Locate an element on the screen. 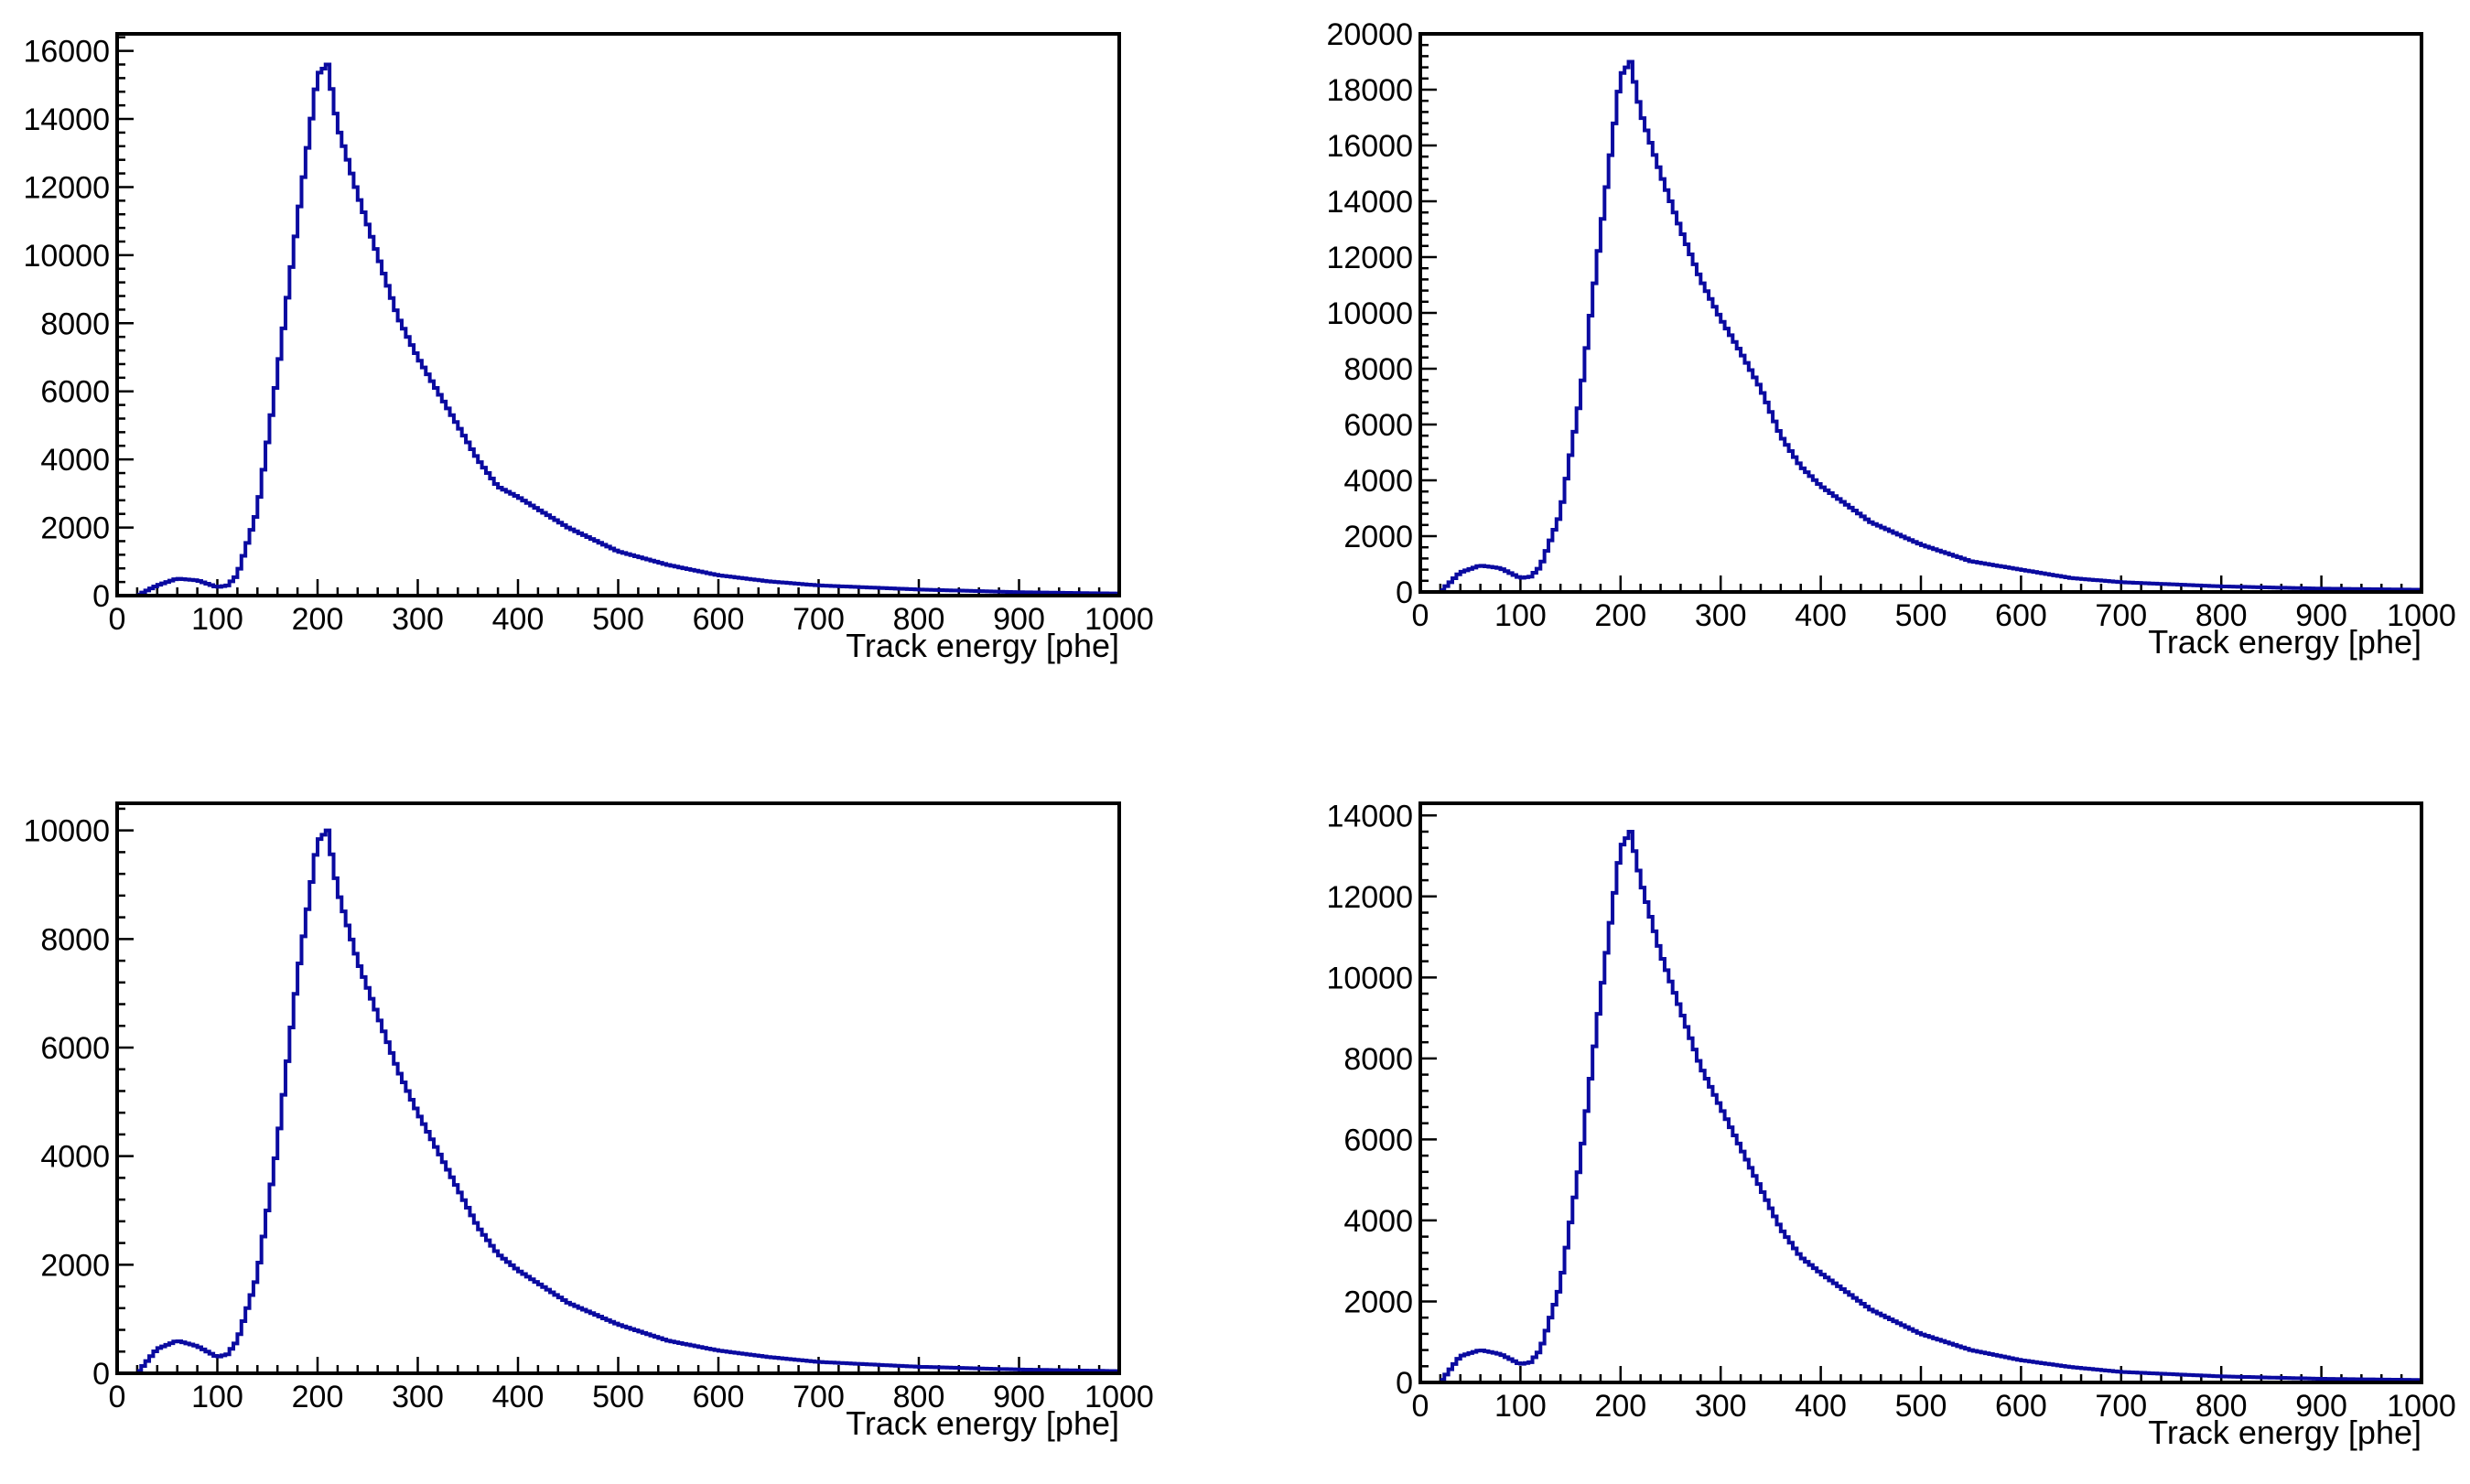  y-tick-label: 20000 is located at coordinates (1369, 34).